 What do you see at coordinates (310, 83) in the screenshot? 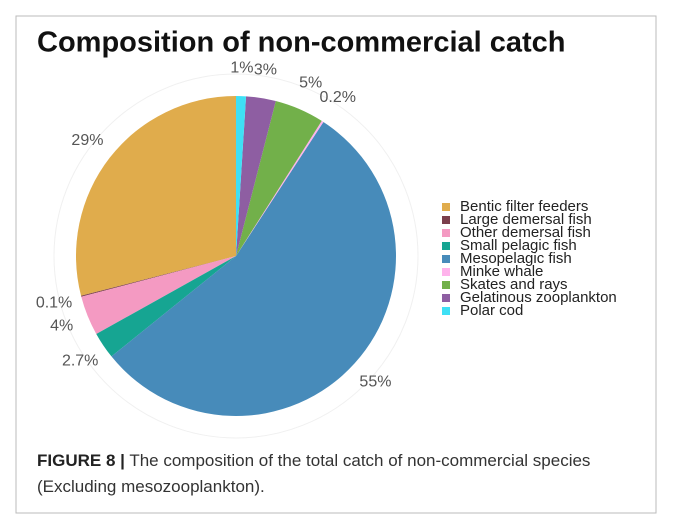
I see `value-label: 5%` at bounding box center [310, 83].